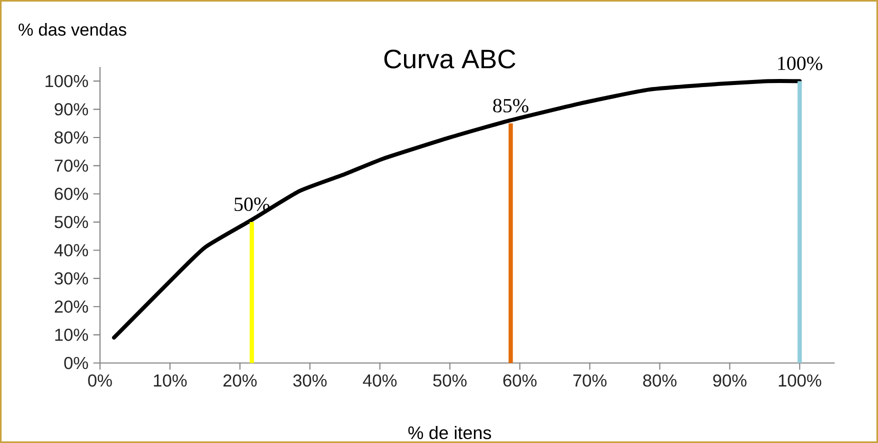  Describe the element at coordinates (800, 380) in the screenshot. I see `x-tick-label: 100%` at that location.